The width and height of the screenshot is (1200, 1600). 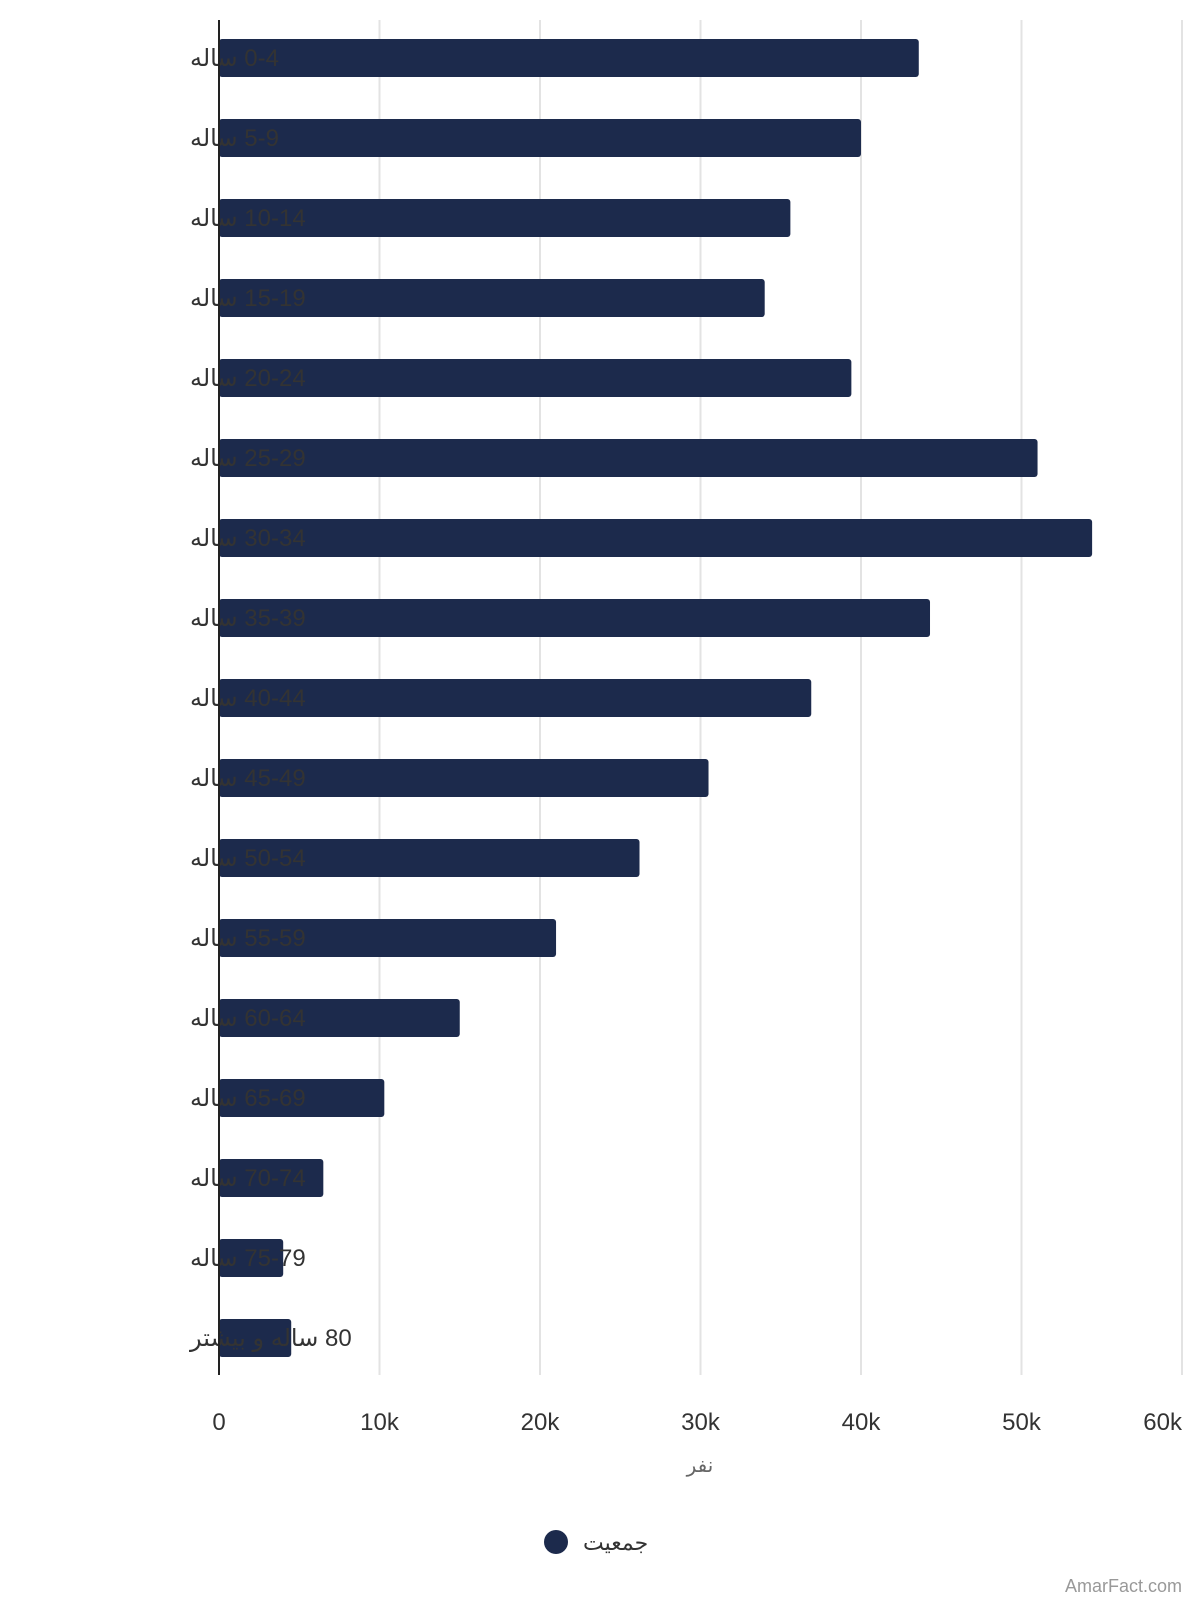 I want to click on x-tick-label: 40k, so click(x=862, y=1422).